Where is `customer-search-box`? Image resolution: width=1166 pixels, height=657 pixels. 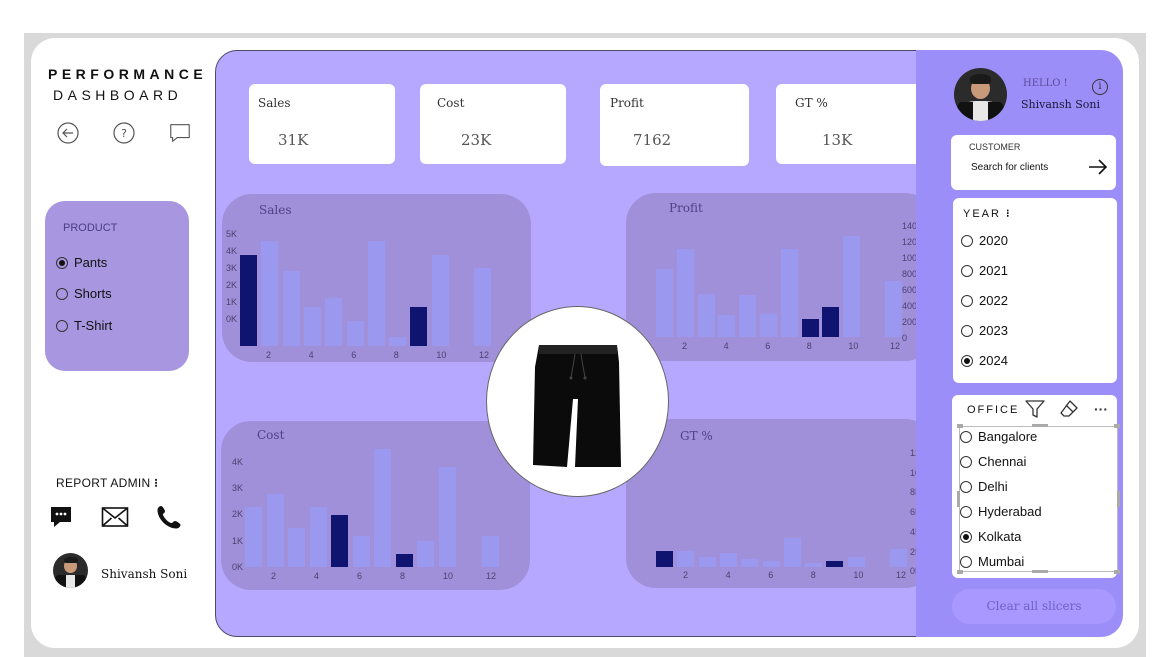
customer-search-box is located at coordinates (1033, 162).